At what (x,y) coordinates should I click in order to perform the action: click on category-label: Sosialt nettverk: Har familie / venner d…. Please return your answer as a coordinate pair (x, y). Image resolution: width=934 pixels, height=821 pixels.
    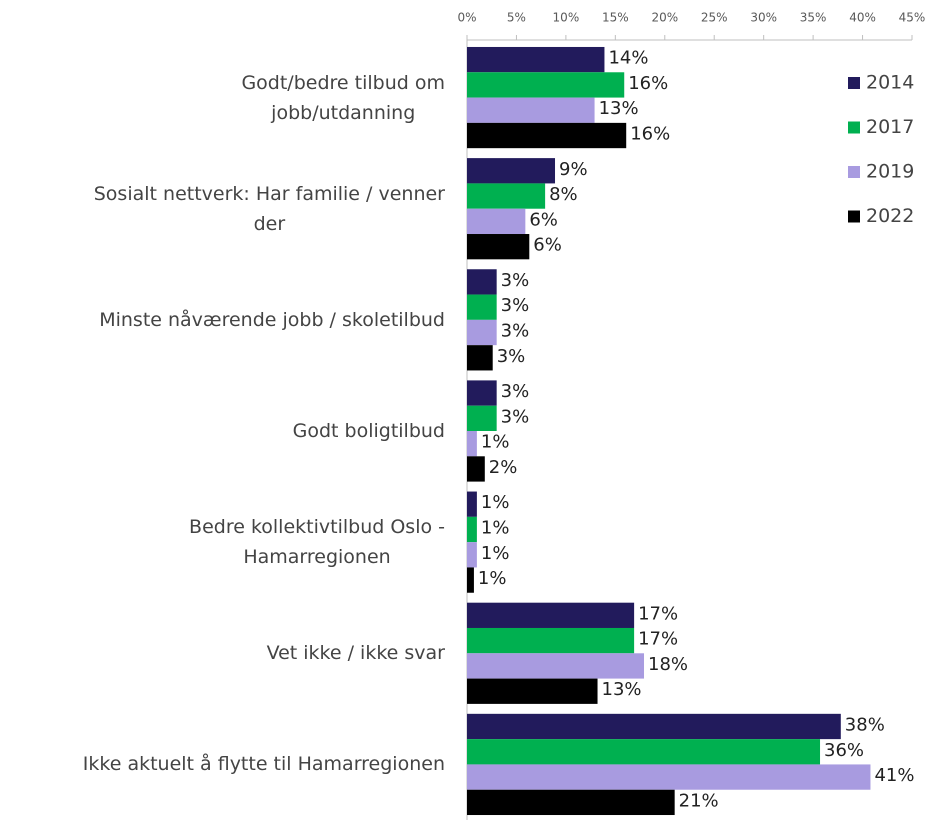
    Looking at the image, I should click on (269, 208).